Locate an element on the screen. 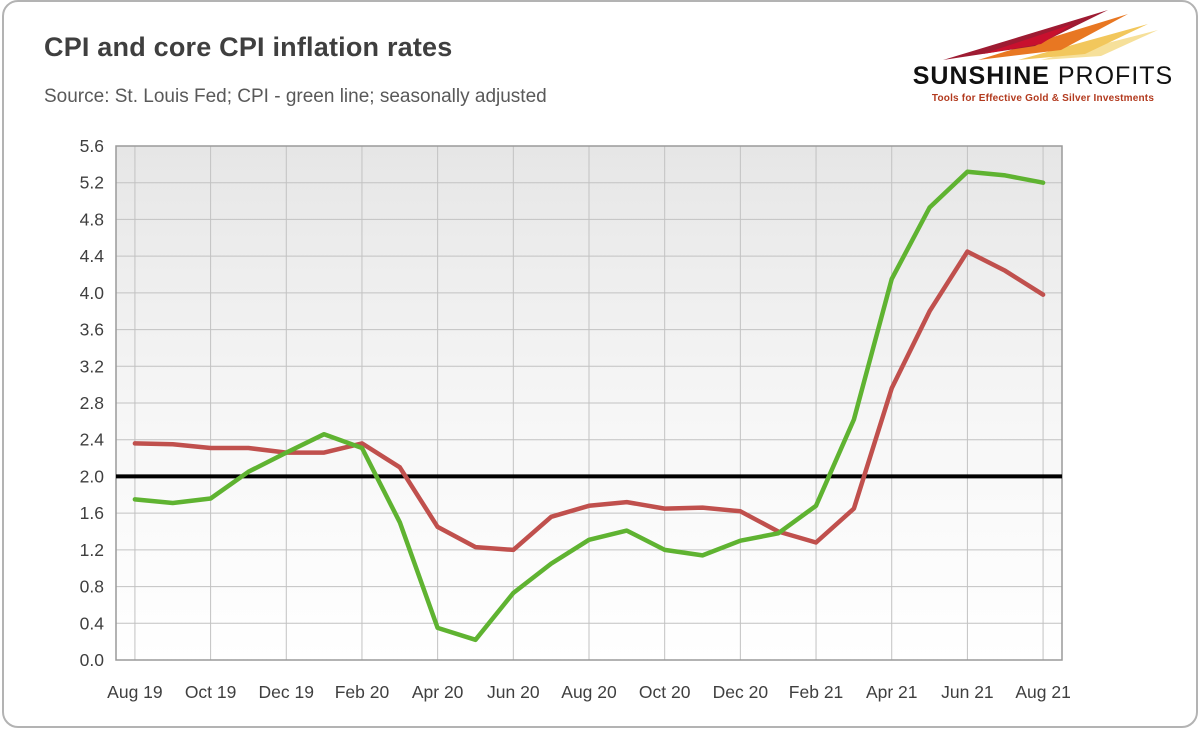  svg-text: 0.4 is located at coordinates (92, 623).